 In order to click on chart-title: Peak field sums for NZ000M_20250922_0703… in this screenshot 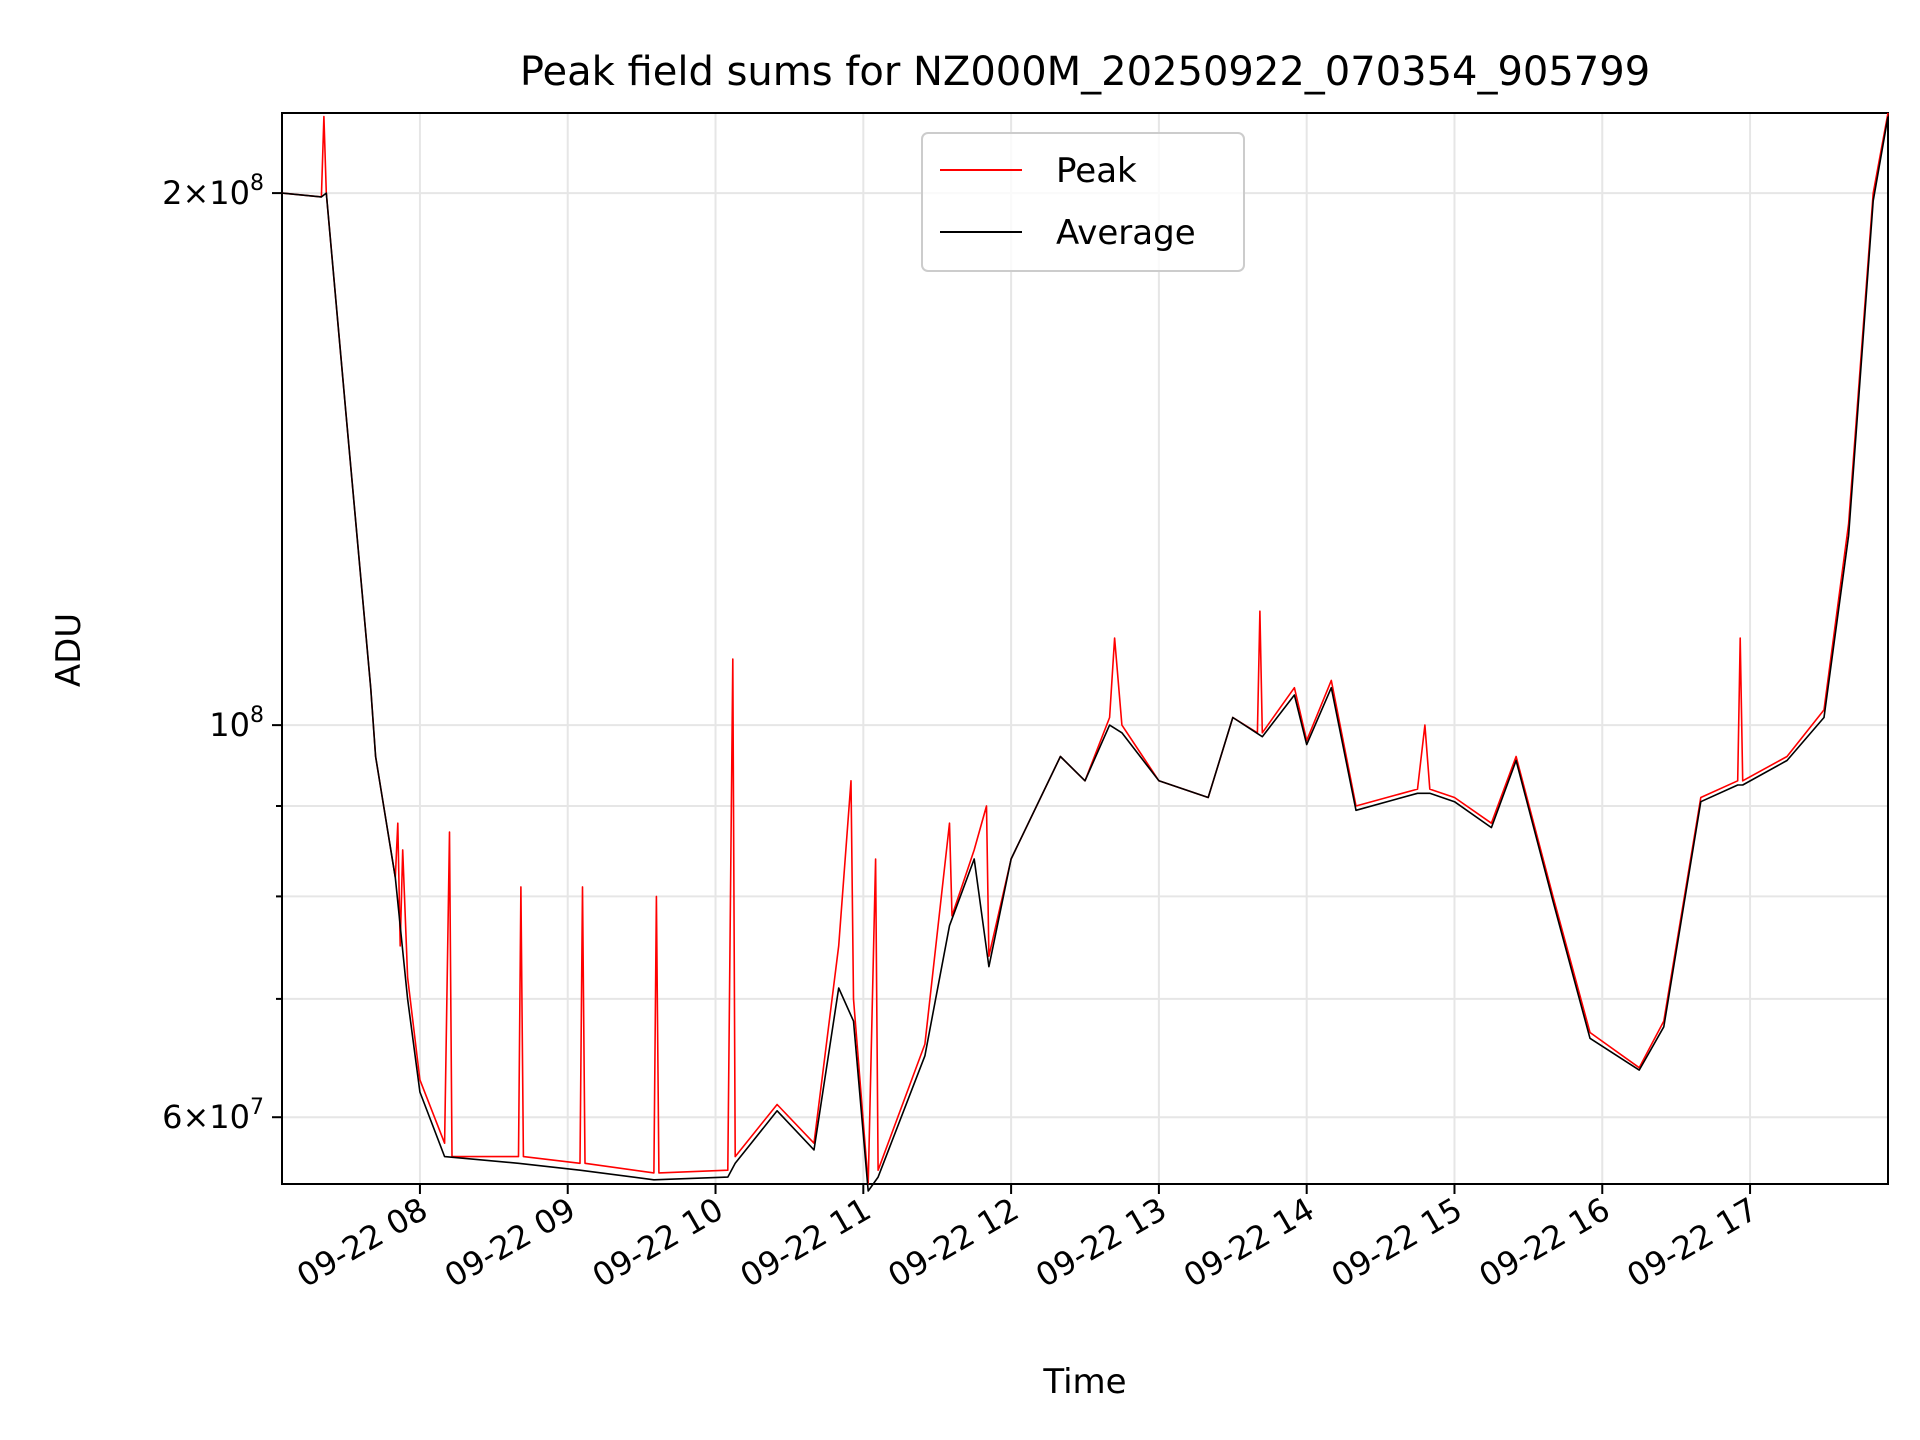, I will do `click(1085, 72)`.